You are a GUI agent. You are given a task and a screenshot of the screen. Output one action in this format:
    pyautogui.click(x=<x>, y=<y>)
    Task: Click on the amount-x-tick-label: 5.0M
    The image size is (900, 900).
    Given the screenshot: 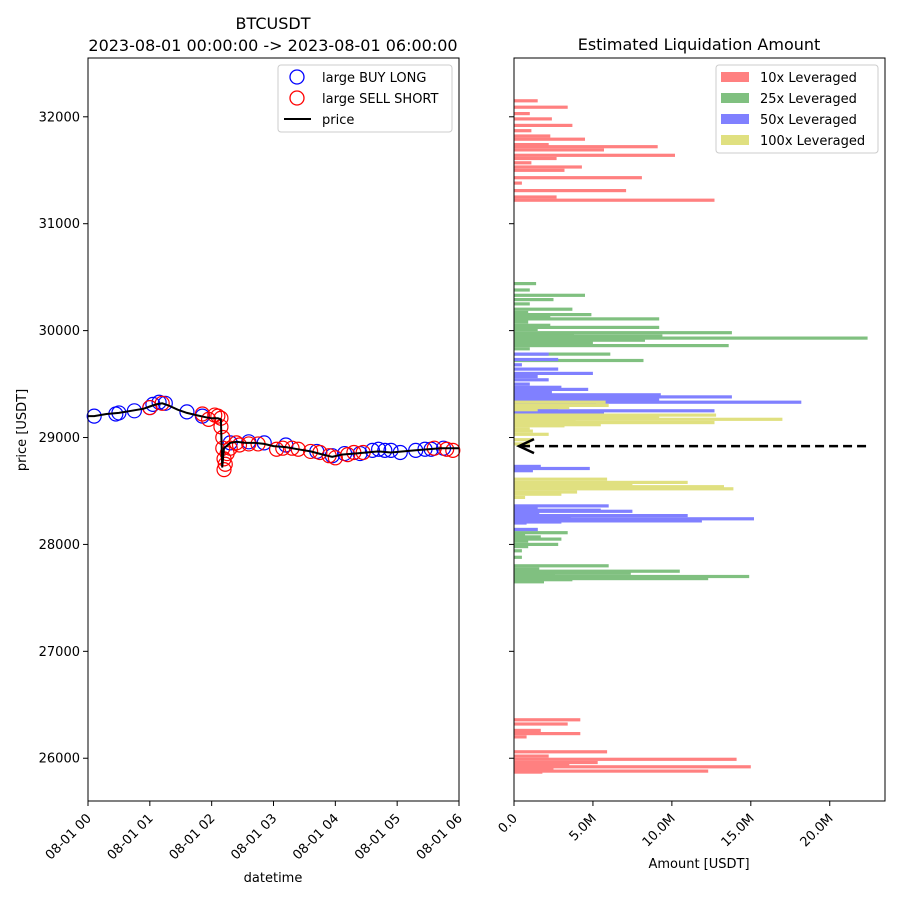 What is the action you would take?
    pyautogui.click(x=583, y=827)
    